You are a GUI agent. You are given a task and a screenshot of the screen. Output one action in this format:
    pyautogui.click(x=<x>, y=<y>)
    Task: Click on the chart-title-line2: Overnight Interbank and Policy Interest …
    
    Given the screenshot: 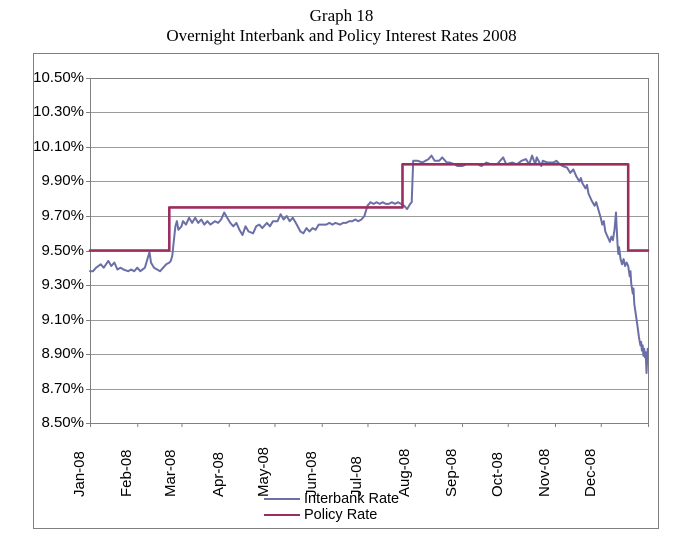 What is the action you would take?
    pyautogui.click(x=341, y=35)
    